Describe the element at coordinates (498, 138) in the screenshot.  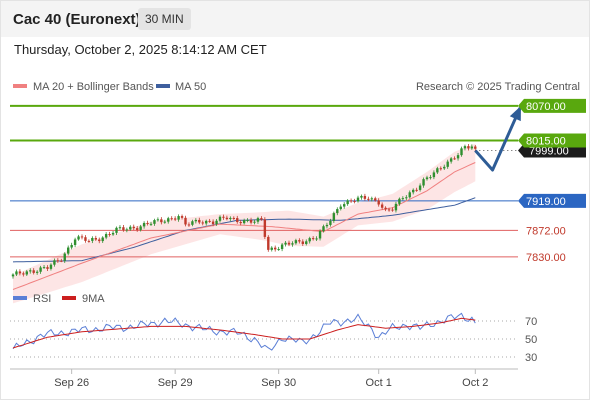
I see `projection-arrow` at that location.